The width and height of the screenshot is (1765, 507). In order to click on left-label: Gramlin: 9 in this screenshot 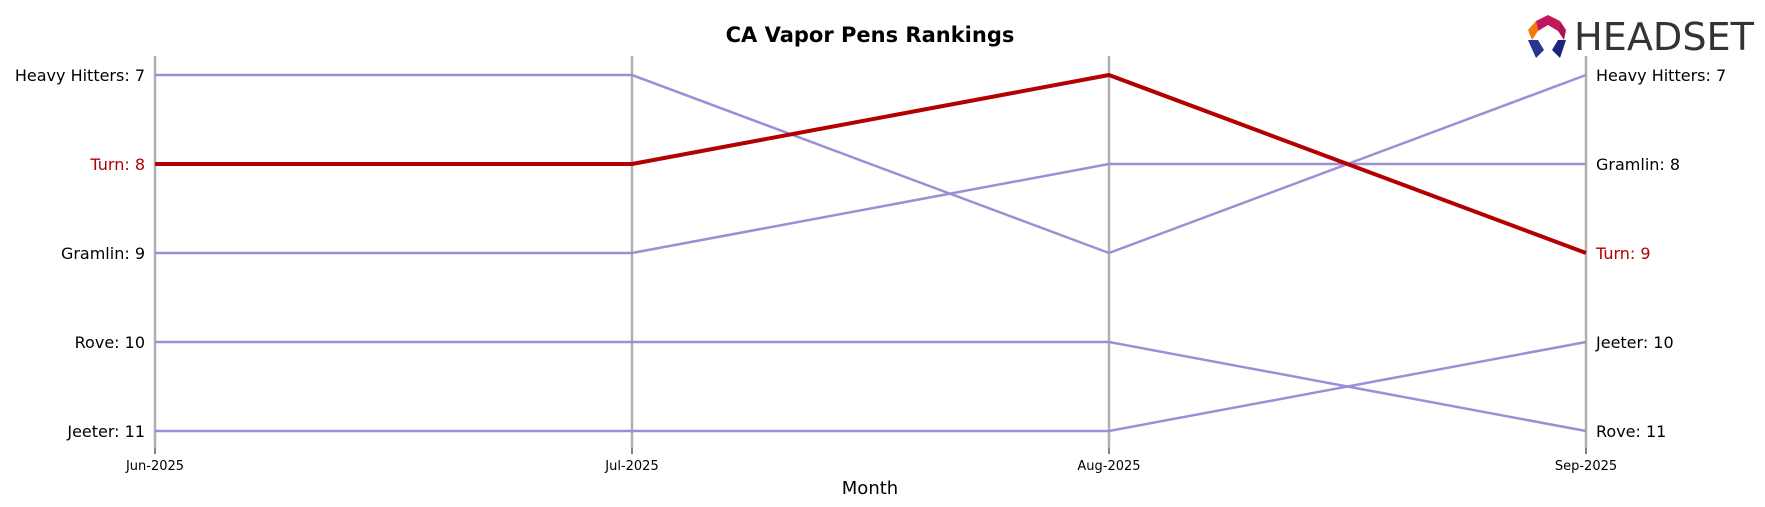, I will do `click(103, 253)`.